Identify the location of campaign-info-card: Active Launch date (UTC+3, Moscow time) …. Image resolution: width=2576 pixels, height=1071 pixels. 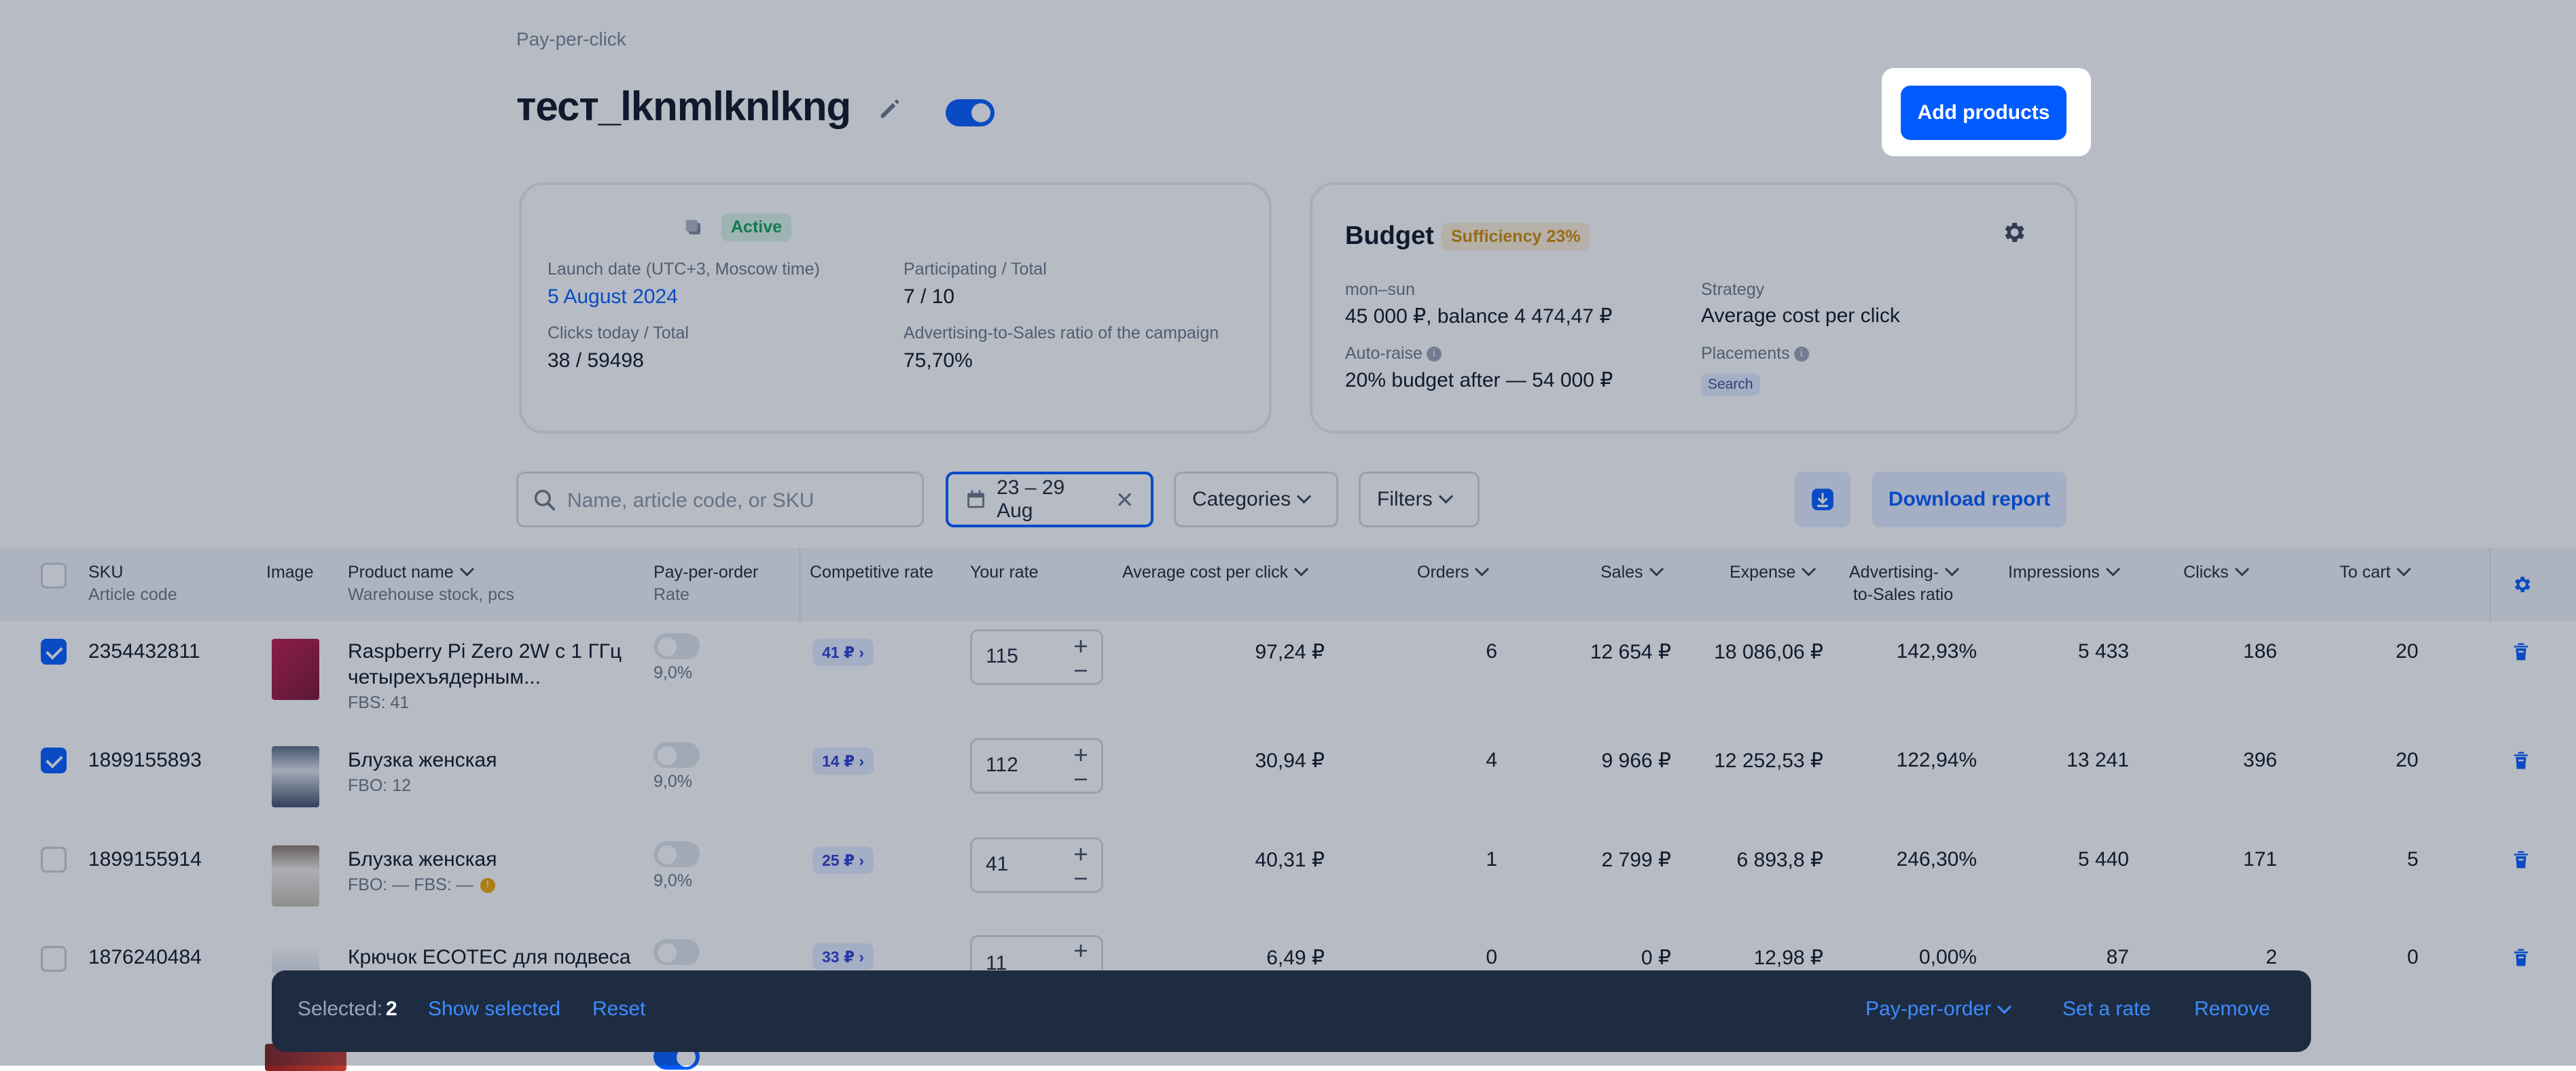
(895, 308).